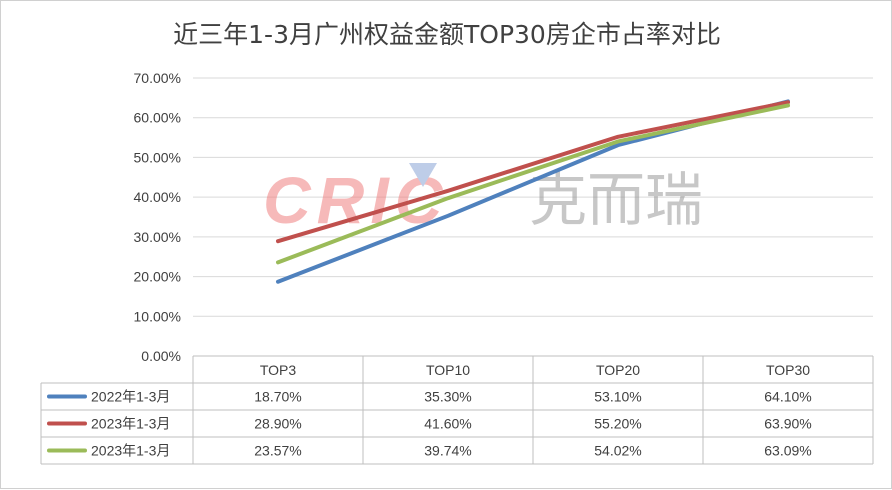 This screenshot has width=892, height=490. Describe the element at coordinates (787, 451) in the screenshot. I see `data-table-value: 63.09%` at that location.